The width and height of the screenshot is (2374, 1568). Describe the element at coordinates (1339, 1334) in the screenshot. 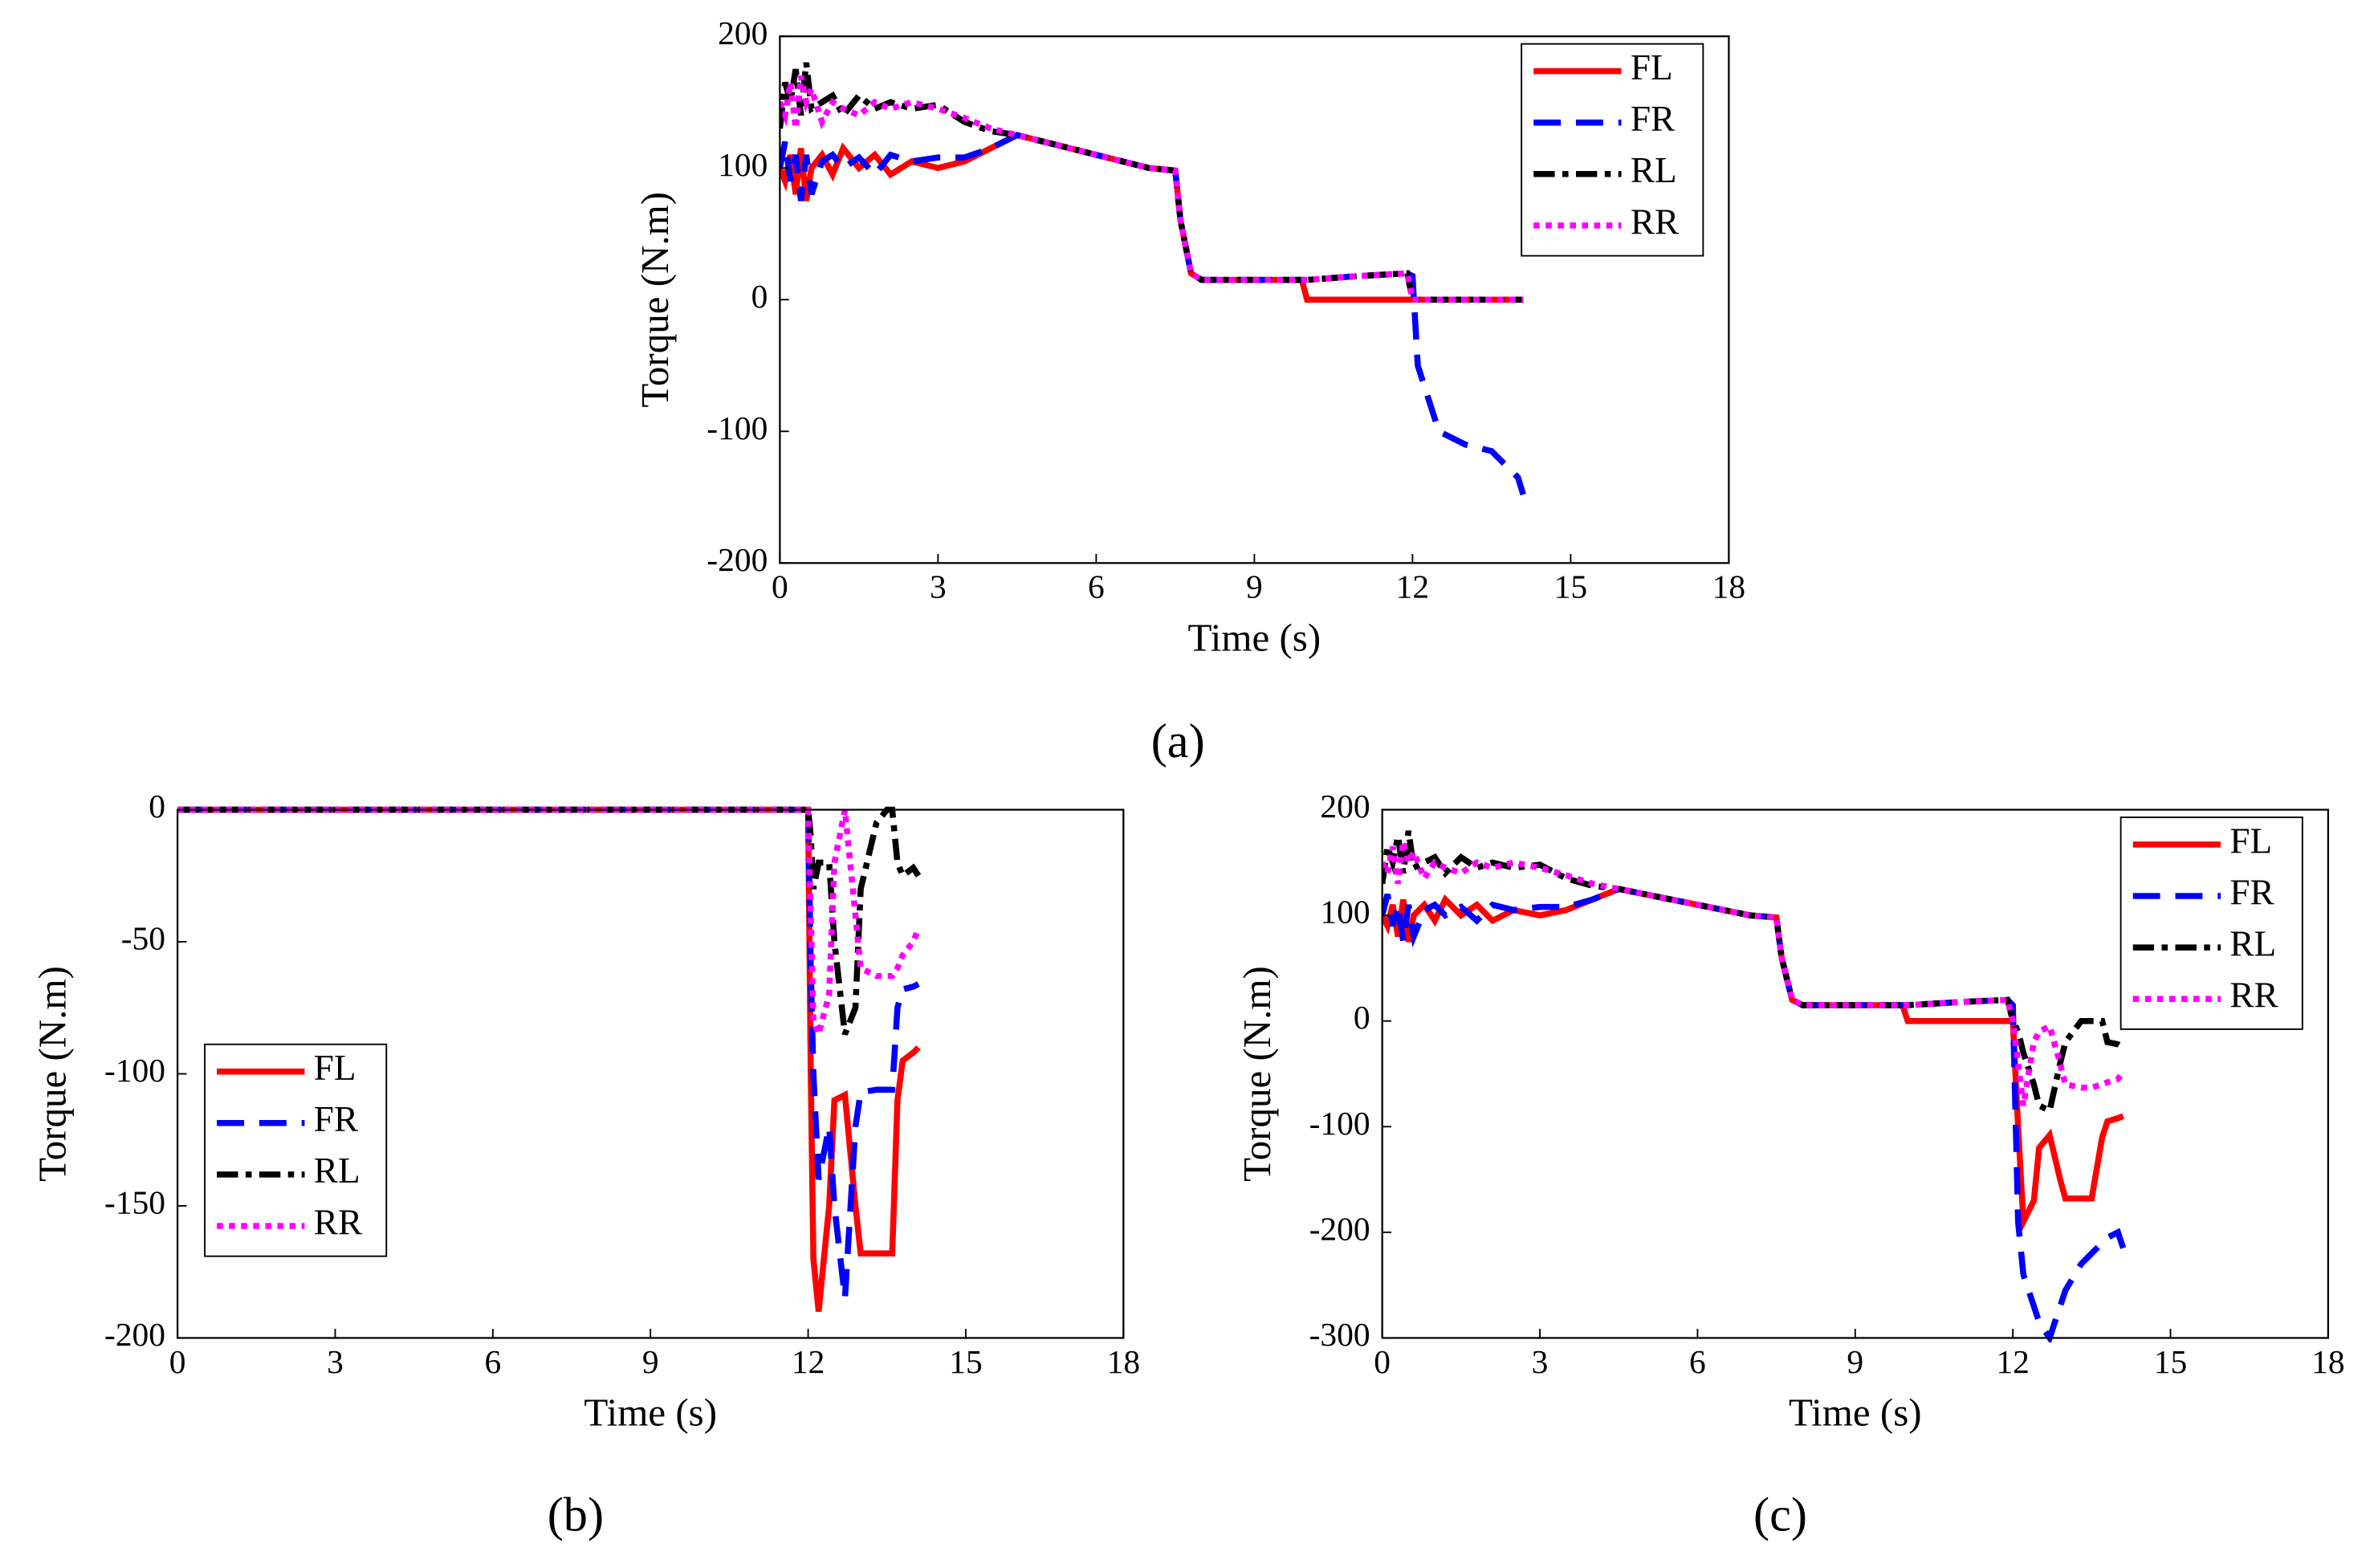

I see `y-tick-label: -300` at that location.